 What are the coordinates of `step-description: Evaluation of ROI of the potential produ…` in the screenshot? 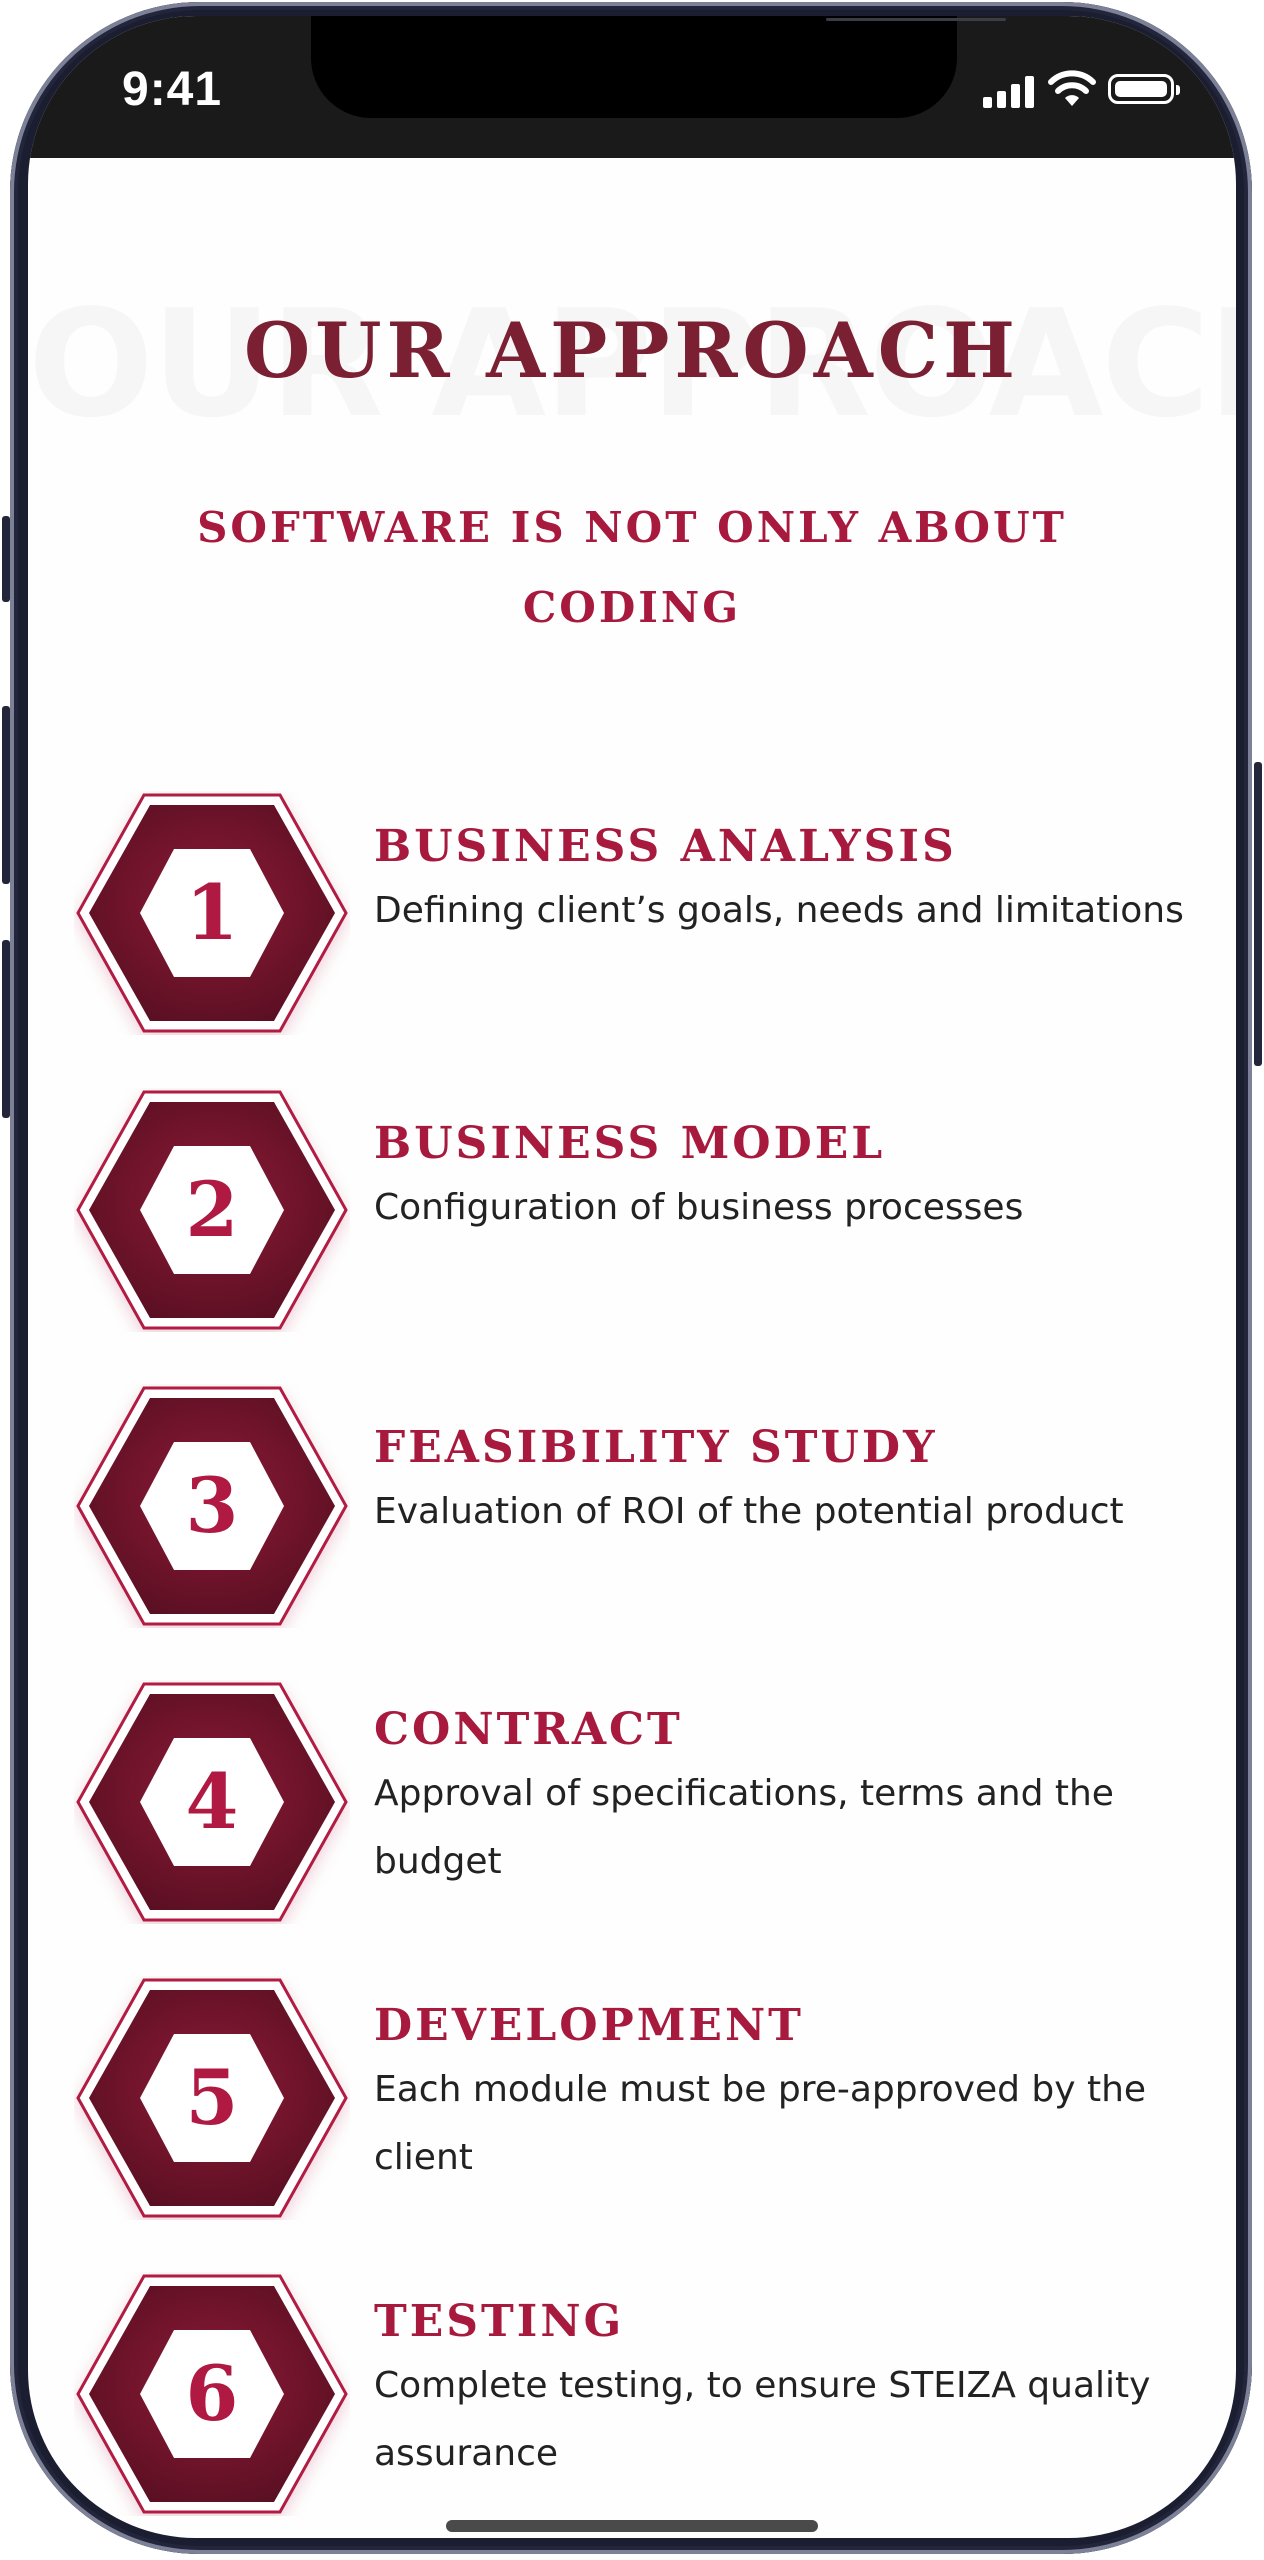 It's located at (749, 1511).